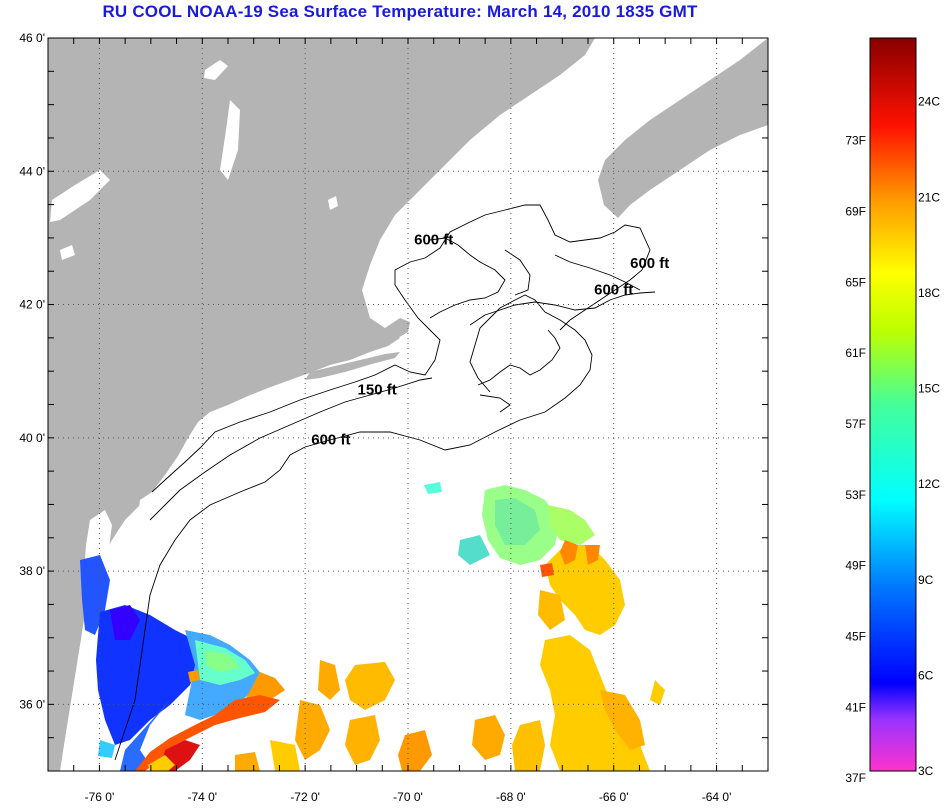 The height and width of the screenshot is (809, 944). Describe the element at coordinates (305, 797) in the screenshot. I see `lon-tick-label: -72 0'` at that location.